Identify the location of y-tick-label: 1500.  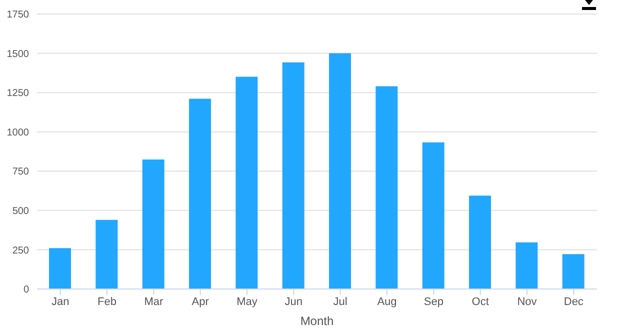
(18, 54).